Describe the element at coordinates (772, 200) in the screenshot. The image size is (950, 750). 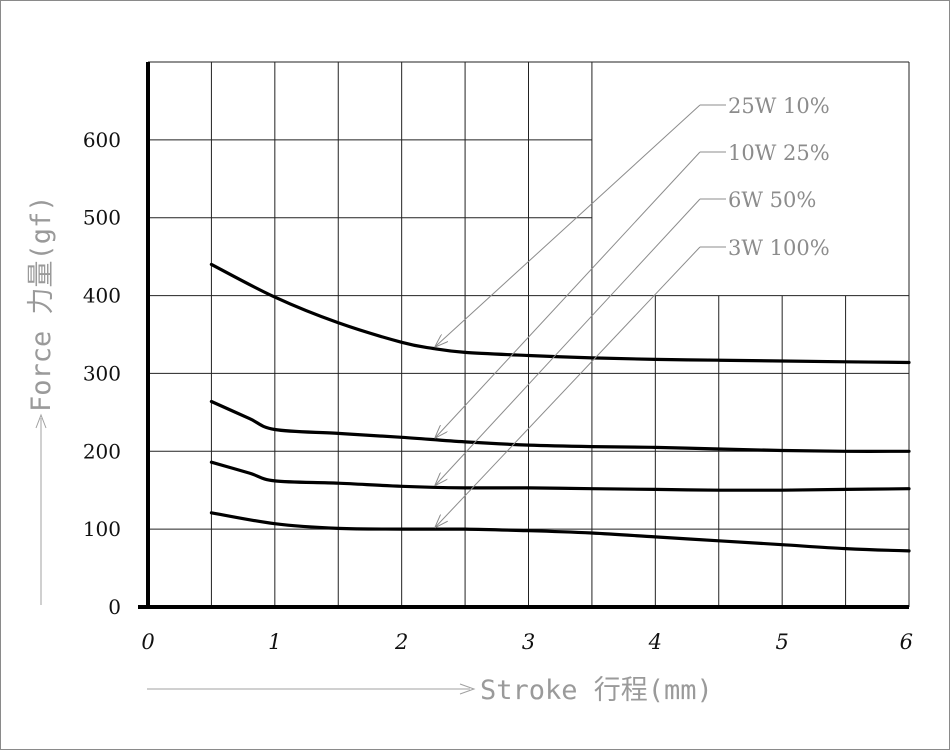
I see `legend-entry-label: 6W 50%` at that location.